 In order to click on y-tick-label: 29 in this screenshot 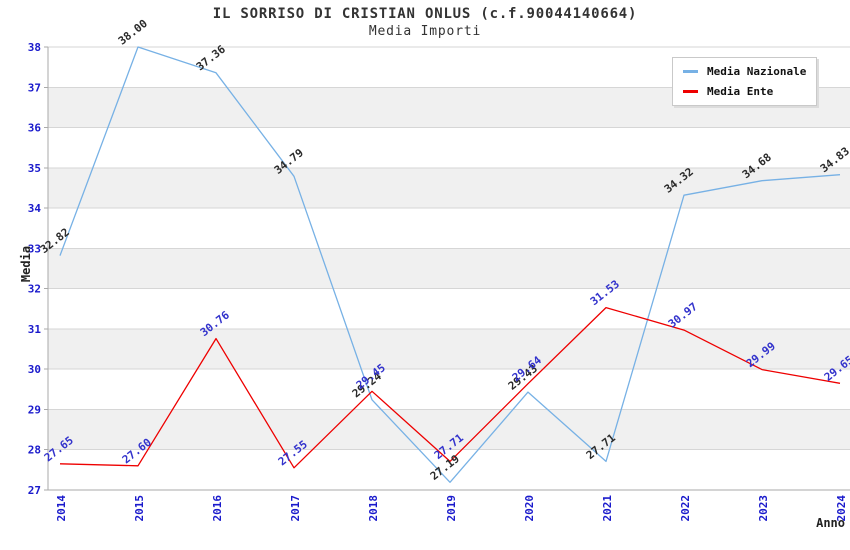, I will do `click(34, 409)`.